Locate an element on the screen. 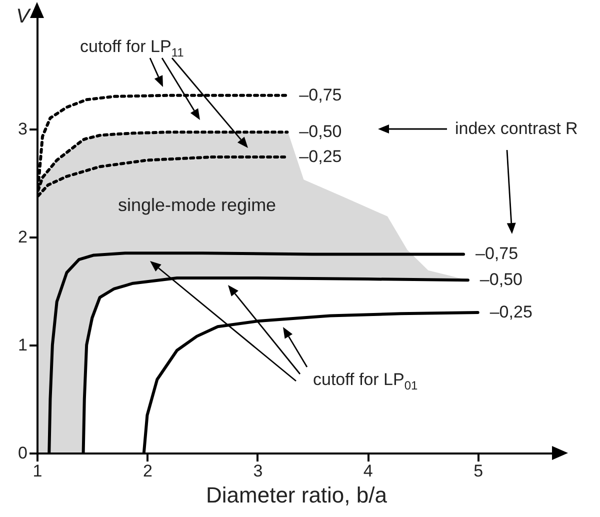  y-tick-label: 0 is located at coordinates (23, 453).